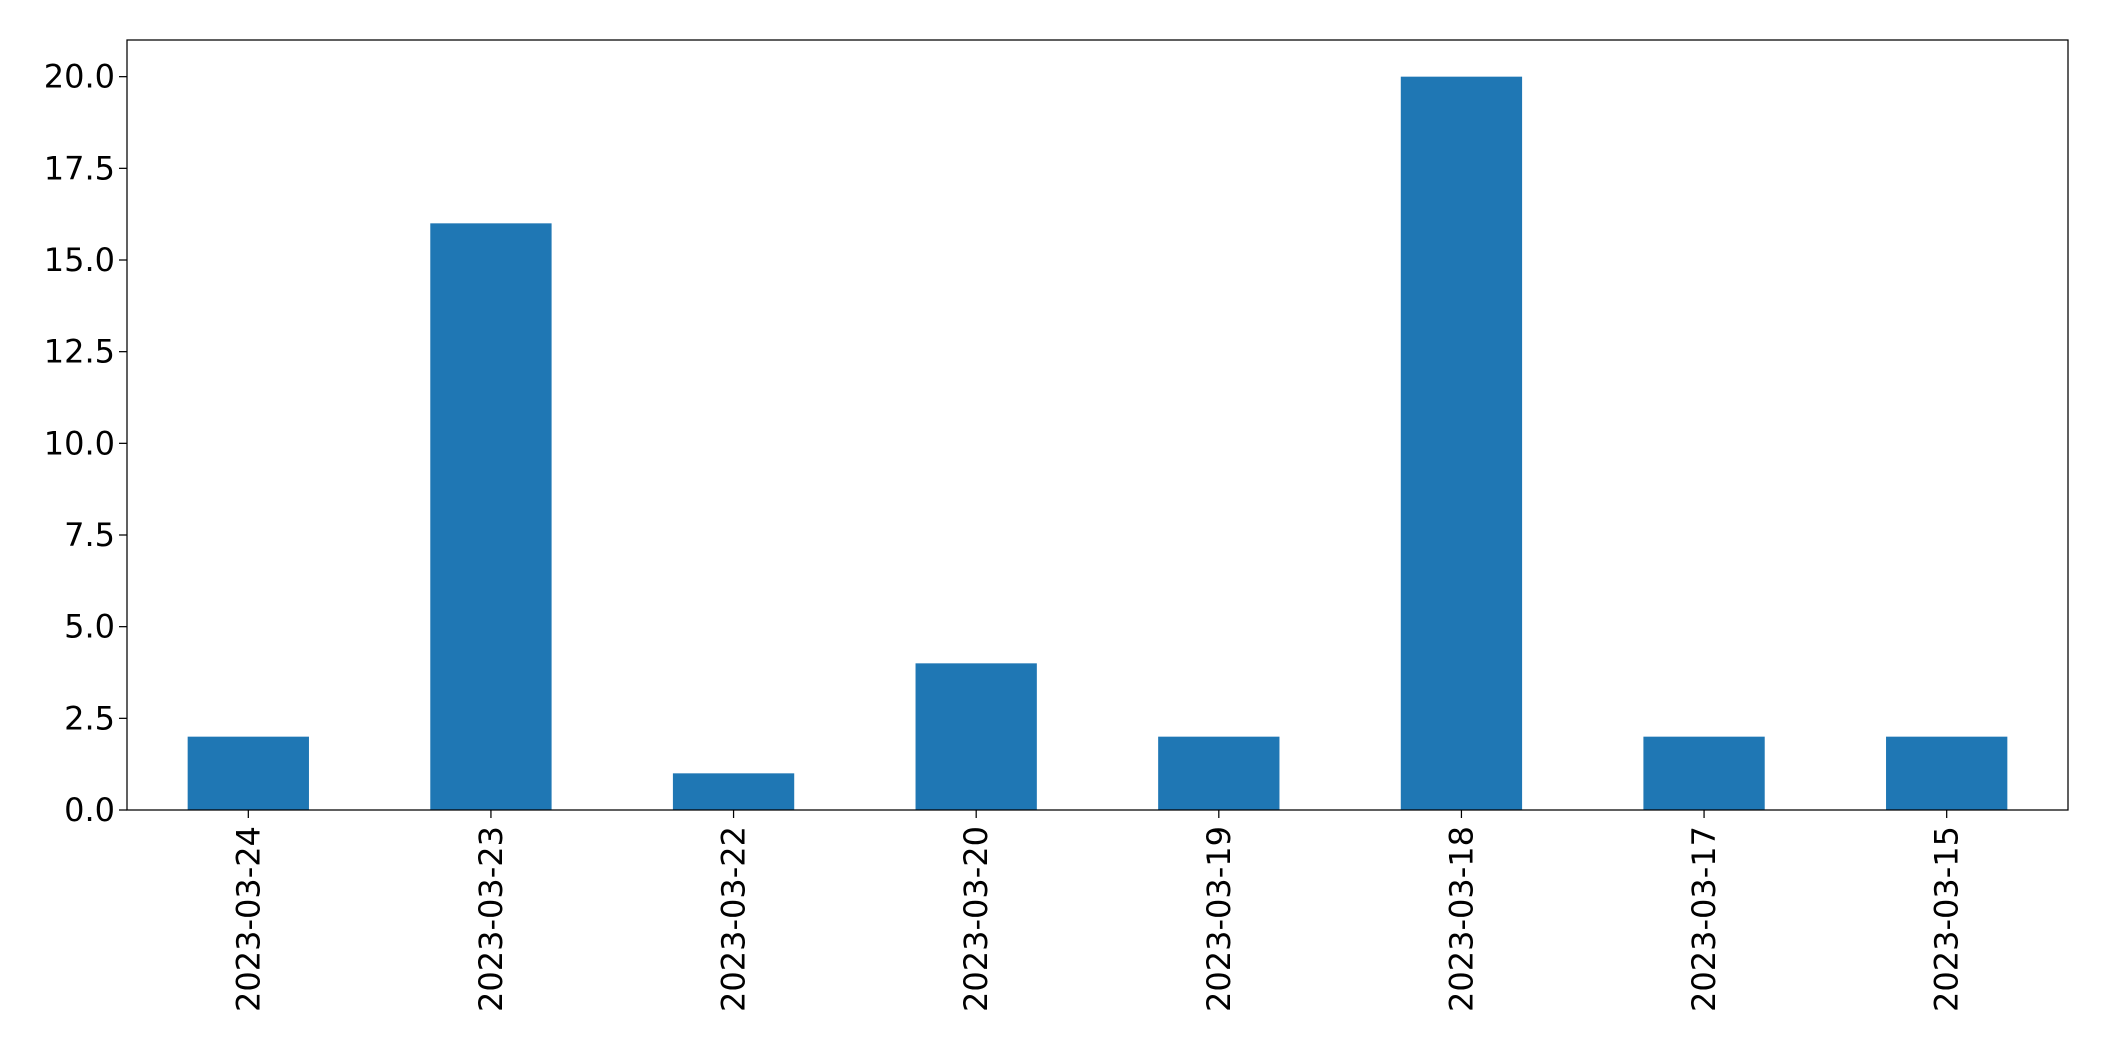 The height and width of the screenshot is (1061, 2104). I want to click on x-tick-label: 2023-03-20, so click(976, 919).